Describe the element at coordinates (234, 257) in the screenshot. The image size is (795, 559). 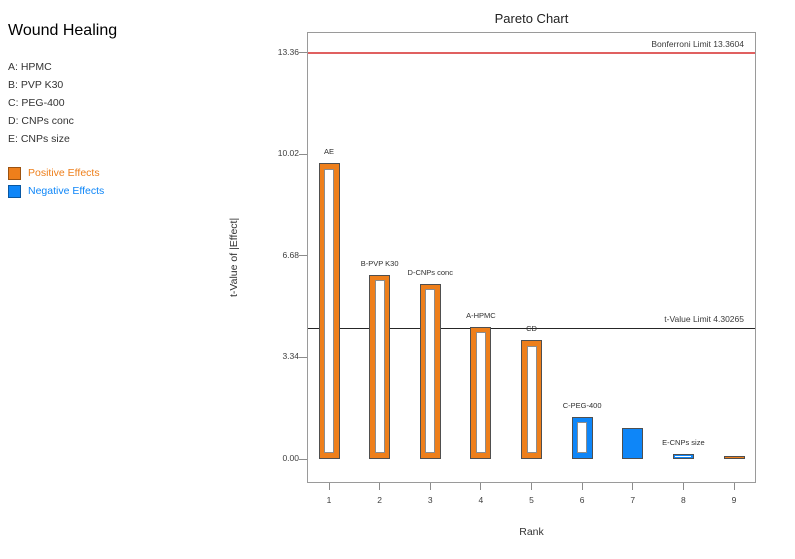
I see `y-axis-label: t-Value of |Effect|` at that location.